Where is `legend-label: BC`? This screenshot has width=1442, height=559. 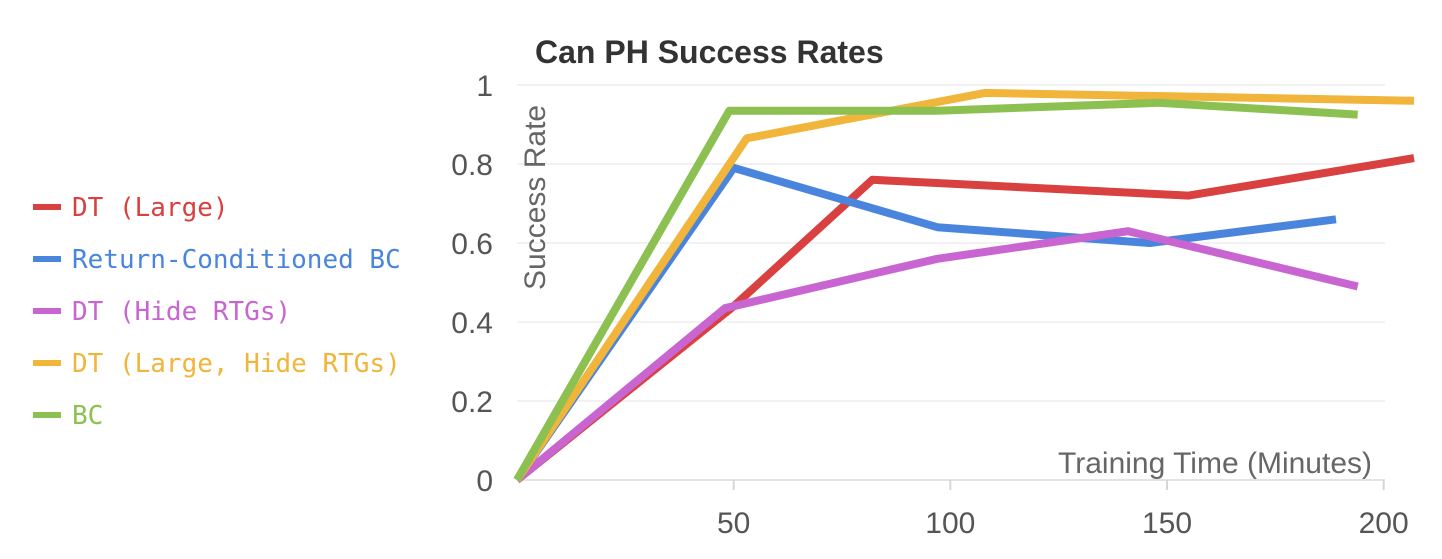
legend-label: BC is located at coordinates (87, 416).